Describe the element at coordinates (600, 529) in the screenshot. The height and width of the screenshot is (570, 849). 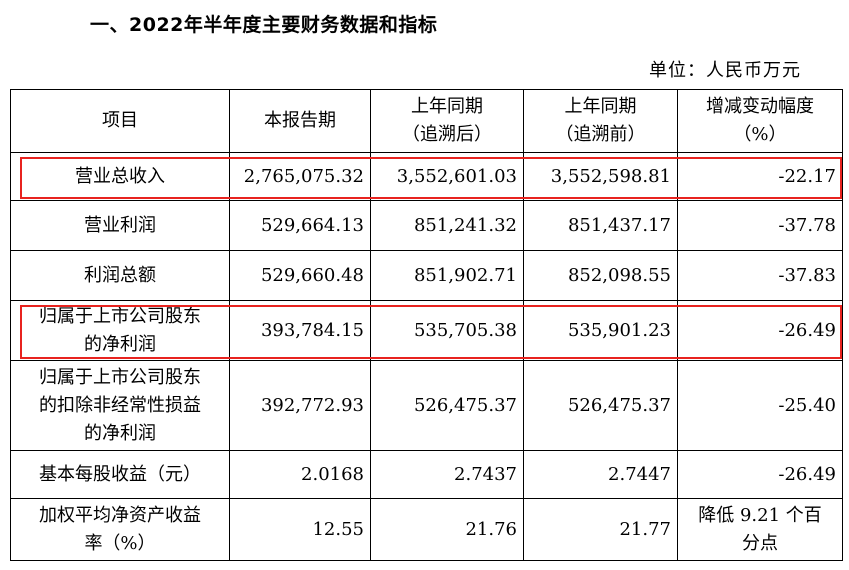
I see `cell-prior-original: 21.77` at that location.